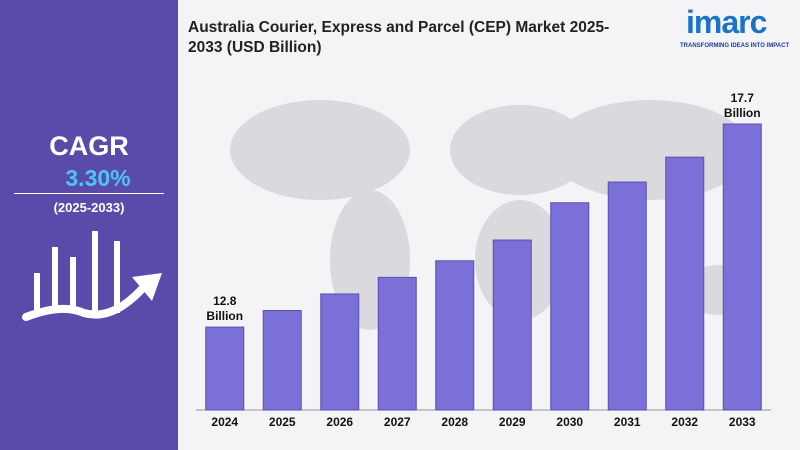 The image size is (800, 450). What do you see at coordinates (89, 207) in the screenshot?
I see `cagr-period: (2025-2033)` at bounding box center [89, 207].